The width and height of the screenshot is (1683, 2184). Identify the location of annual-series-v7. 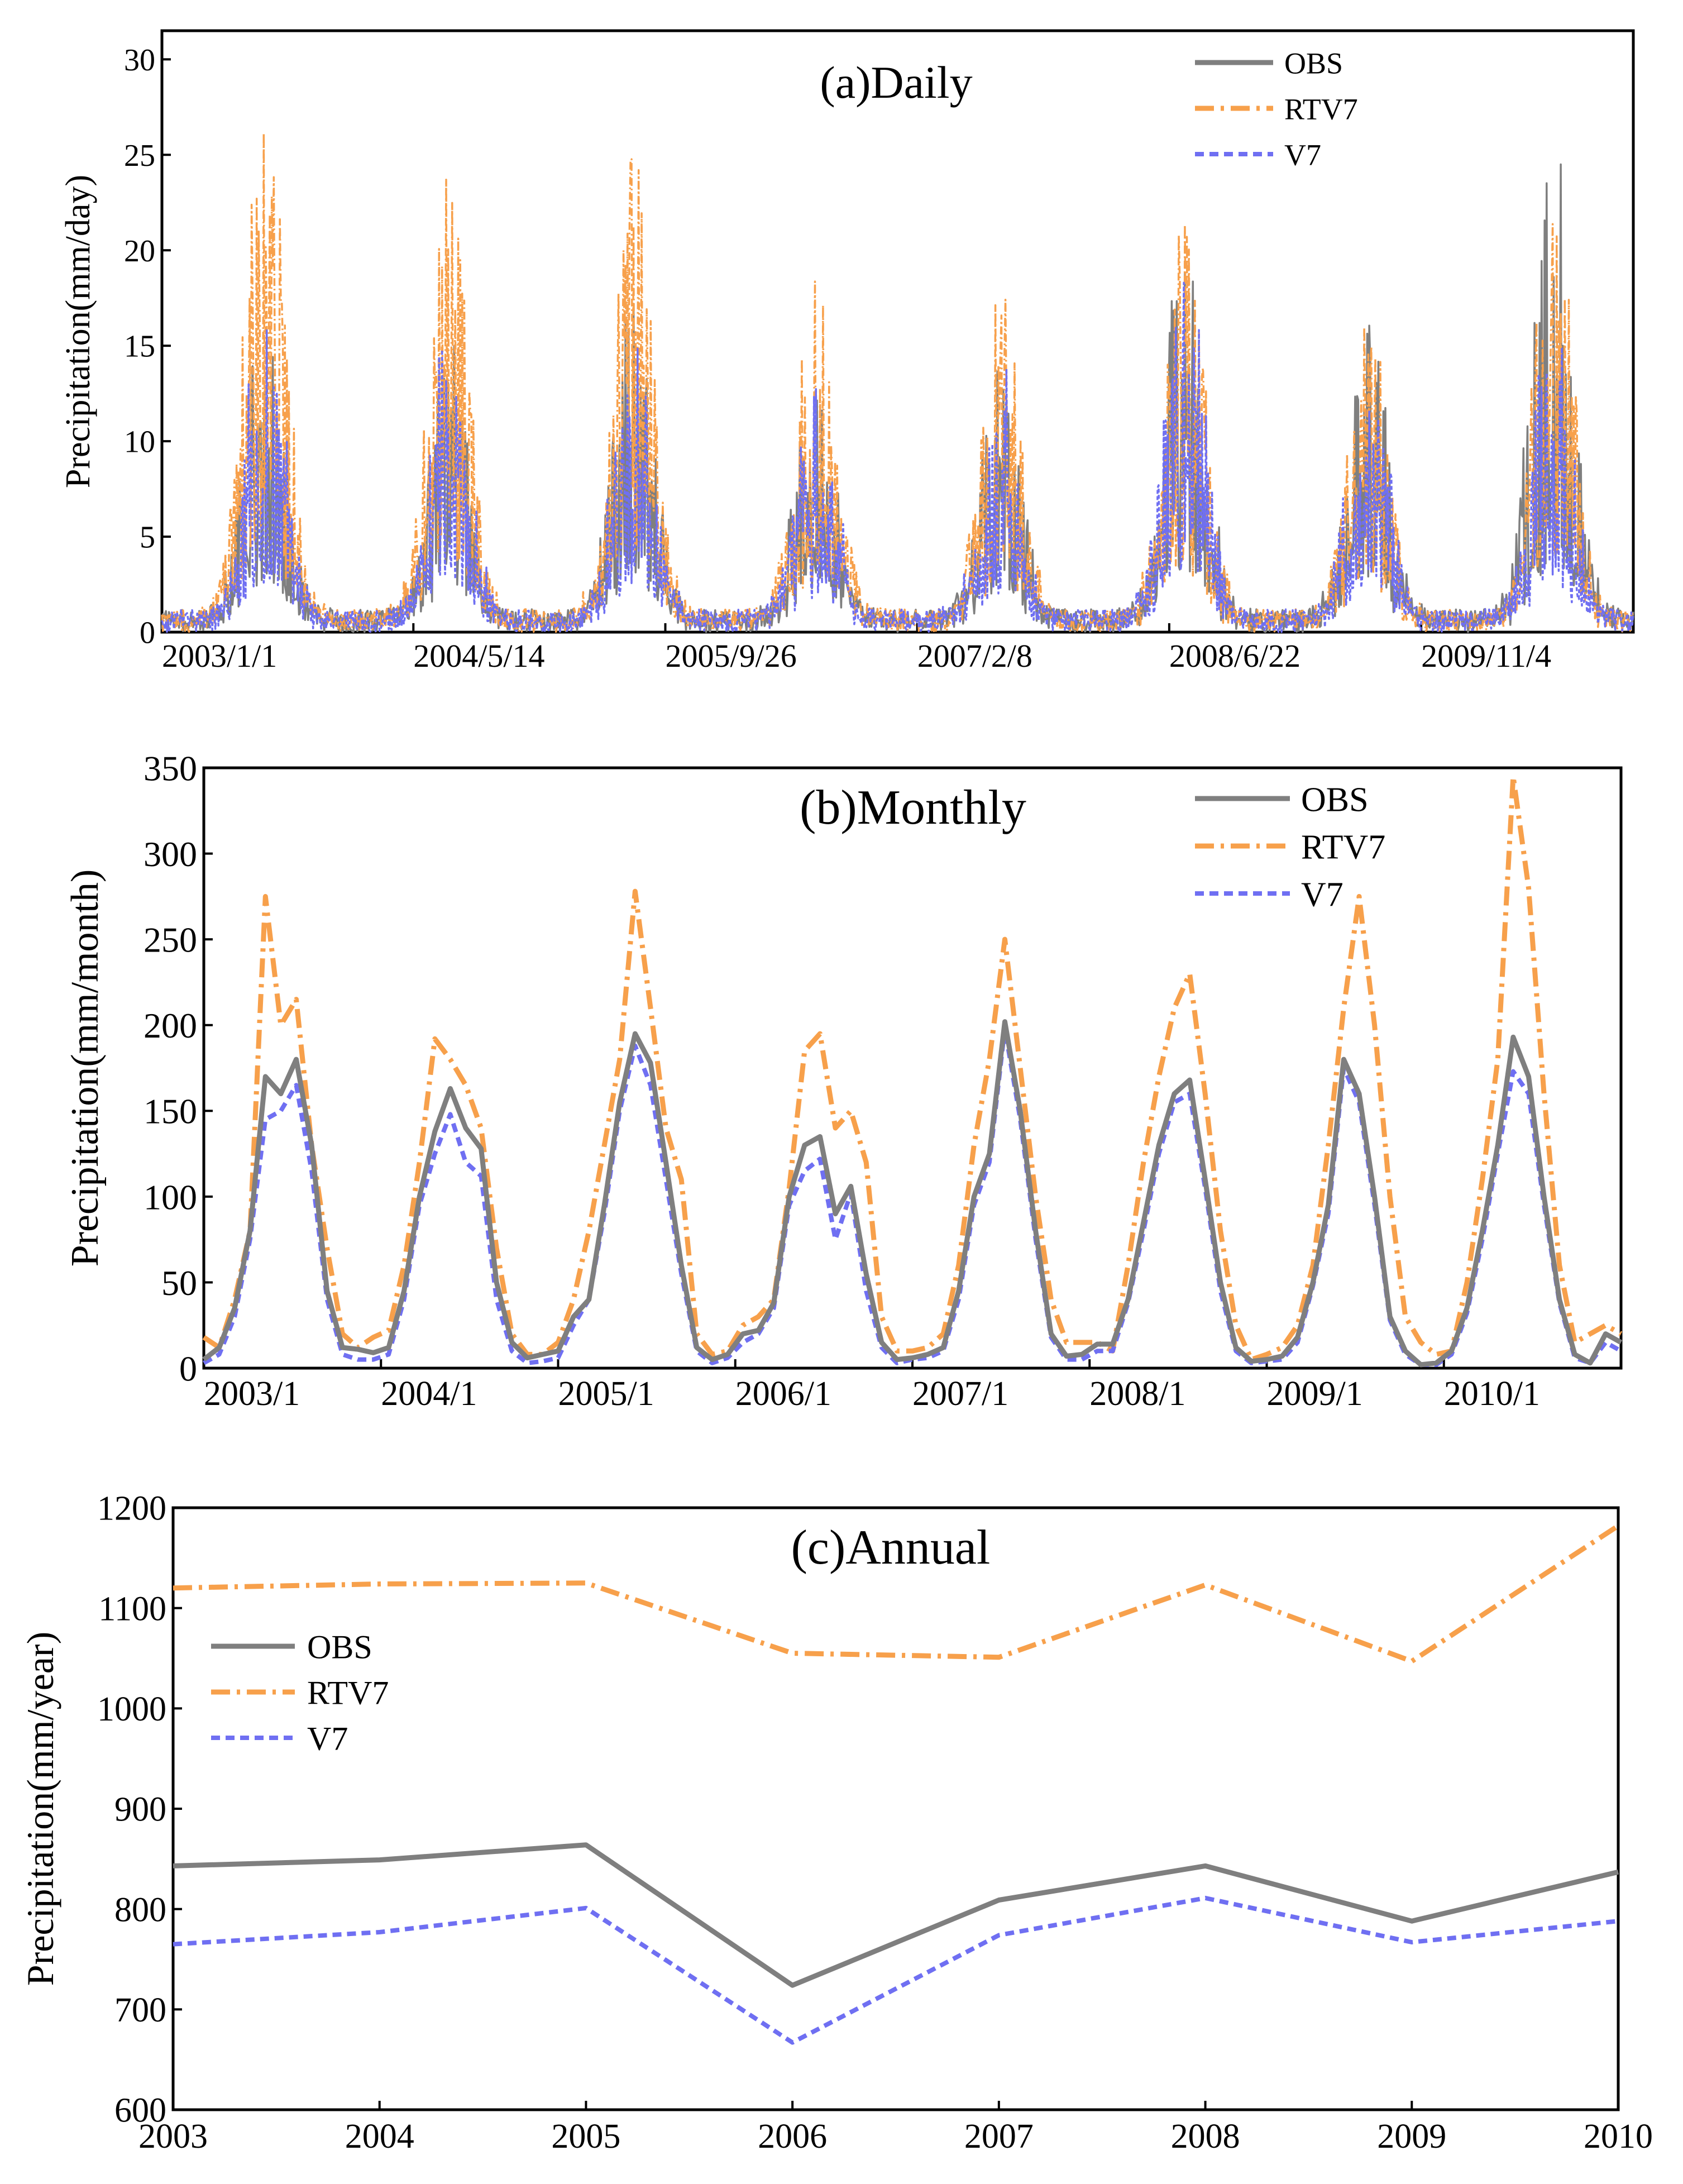
(896, 1970).